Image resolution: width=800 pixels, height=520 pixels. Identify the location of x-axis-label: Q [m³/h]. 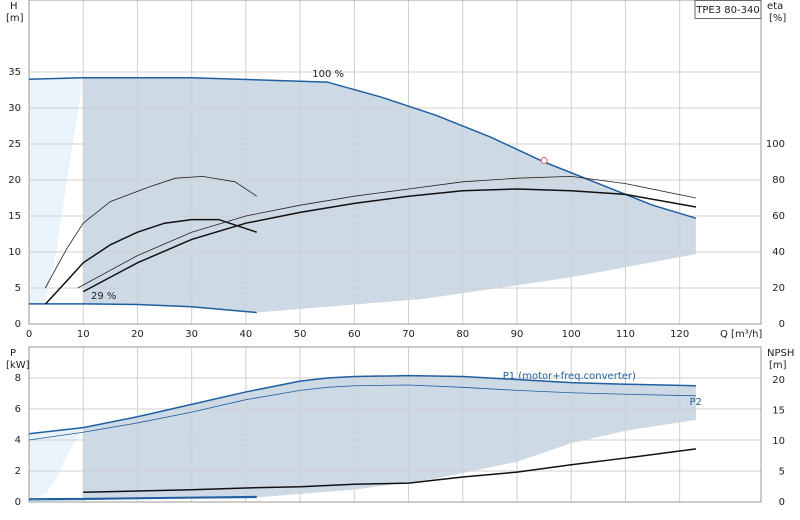
(741, 334).